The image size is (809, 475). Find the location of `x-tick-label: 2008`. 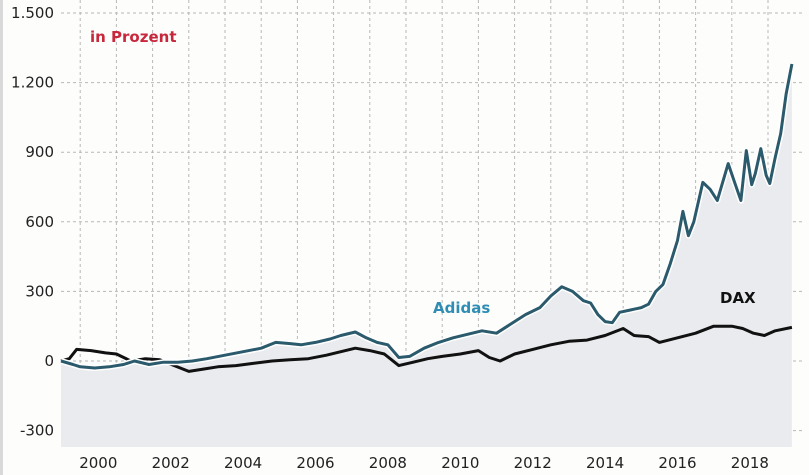

x-tick-label: 2008 is located at coordinates (388, 463).